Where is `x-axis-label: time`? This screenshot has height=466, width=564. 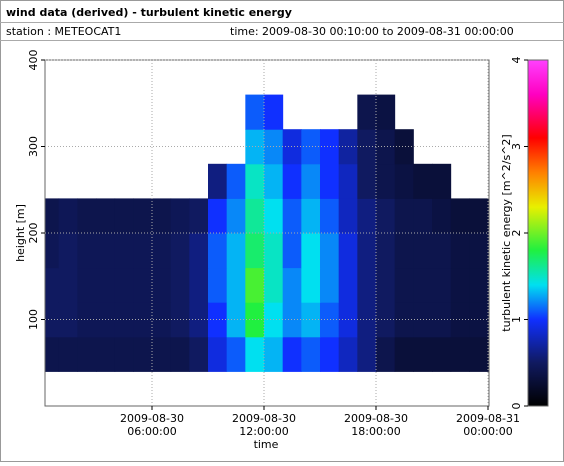 x-axis-label: time is located at coordinates (266, 444).